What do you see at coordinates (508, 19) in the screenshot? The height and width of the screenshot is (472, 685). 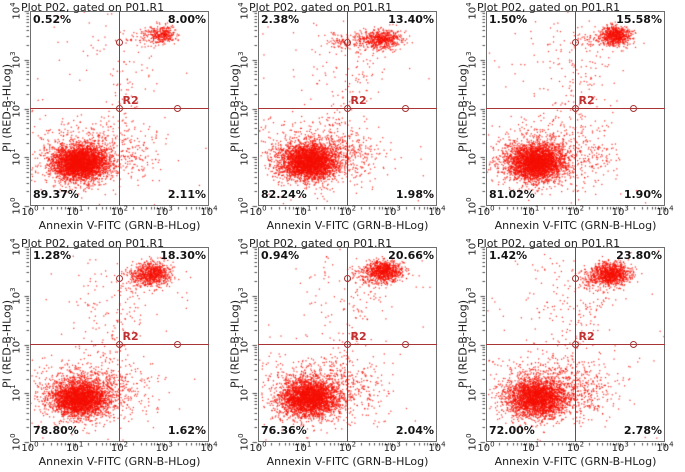 I see `quadrant-upper-left-pct: 1.50%` at bounding box center [508, 19].